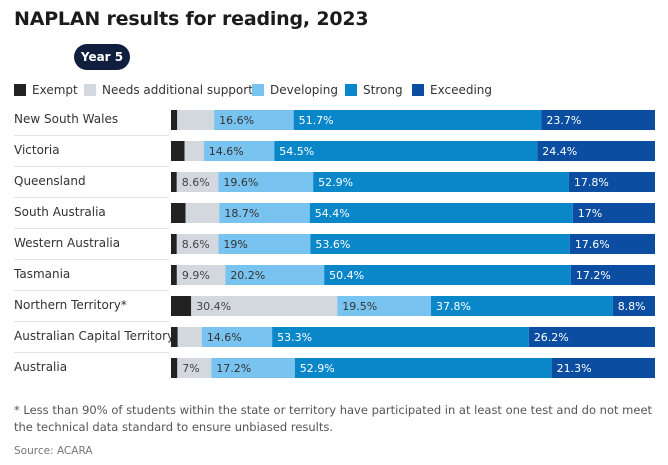  What do you see at coordinates (191, 19) in the screenshot?
I see `chart-title: NAPLAN results for reading, 2023` at bounding box center [191, 19].